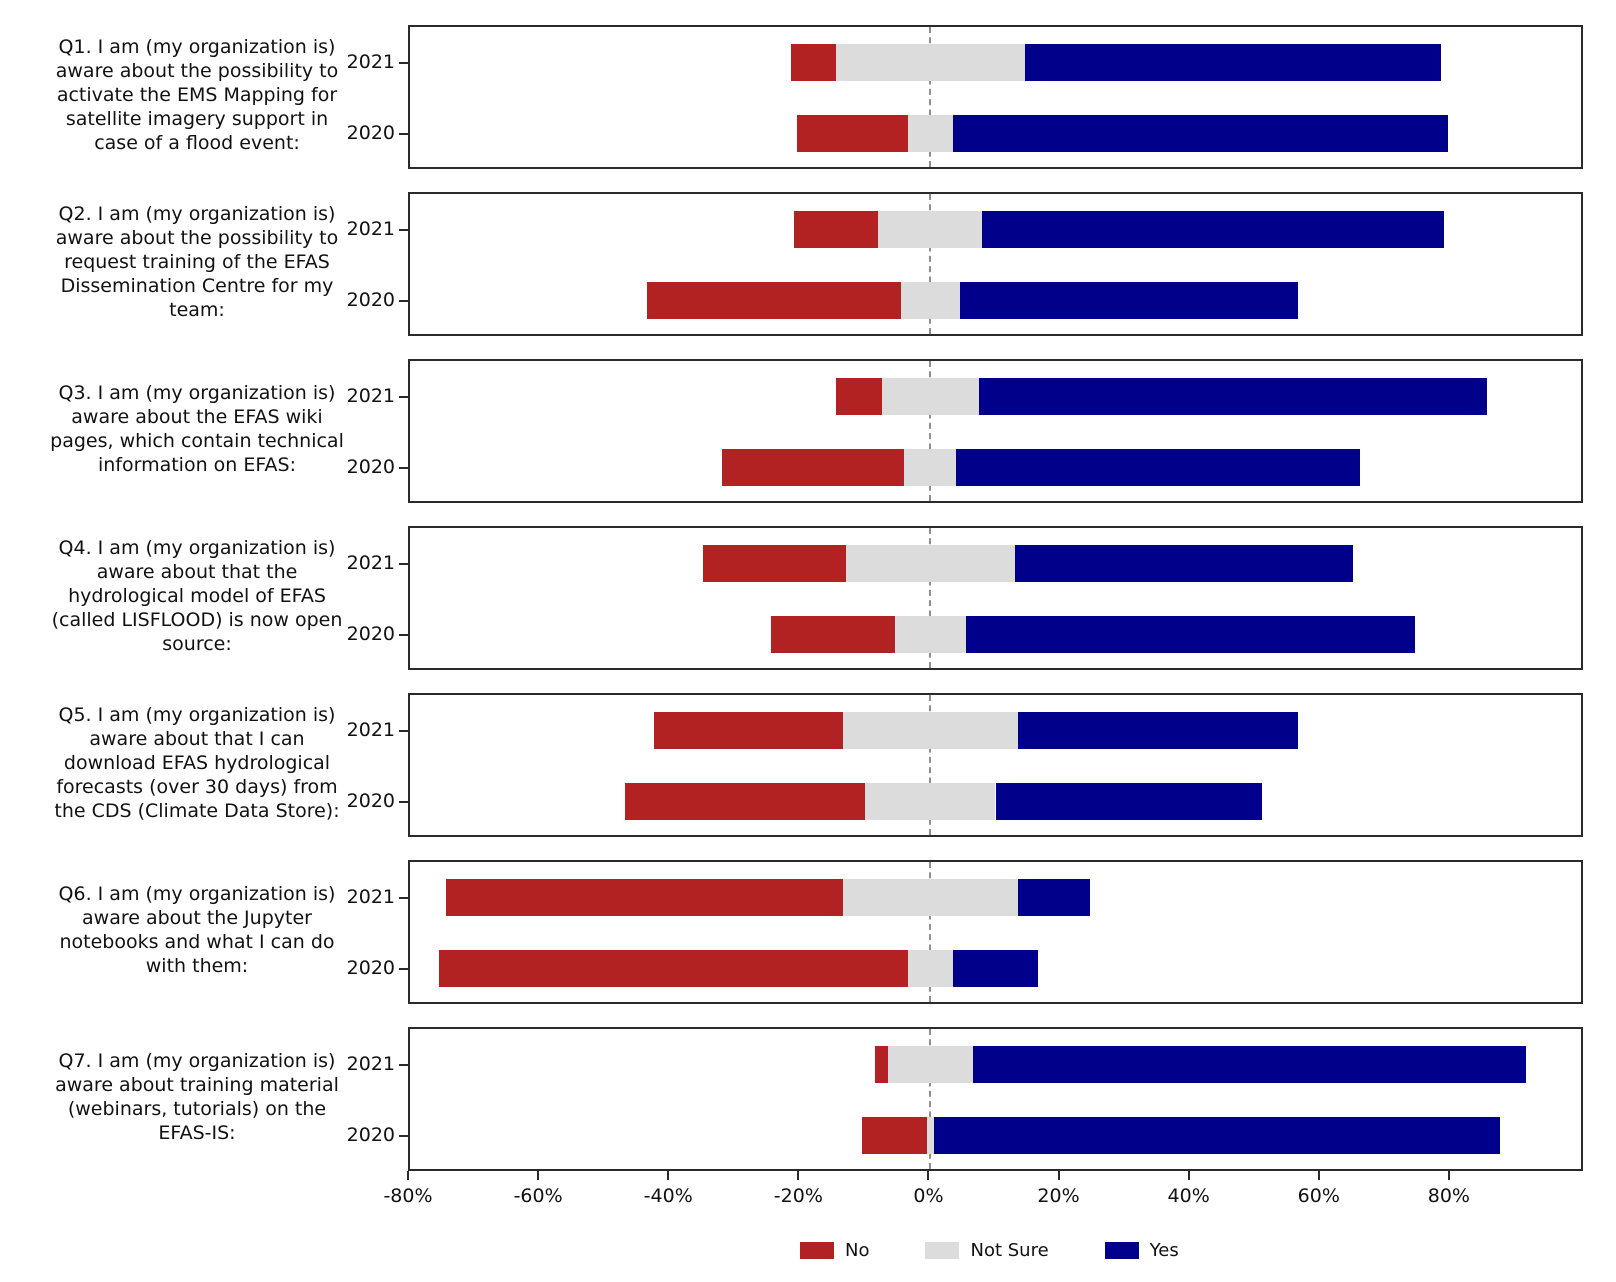  Describe the element at coordinates (928, 1196) in the screenshot. I see `x-tick-label: 0%` at that location.